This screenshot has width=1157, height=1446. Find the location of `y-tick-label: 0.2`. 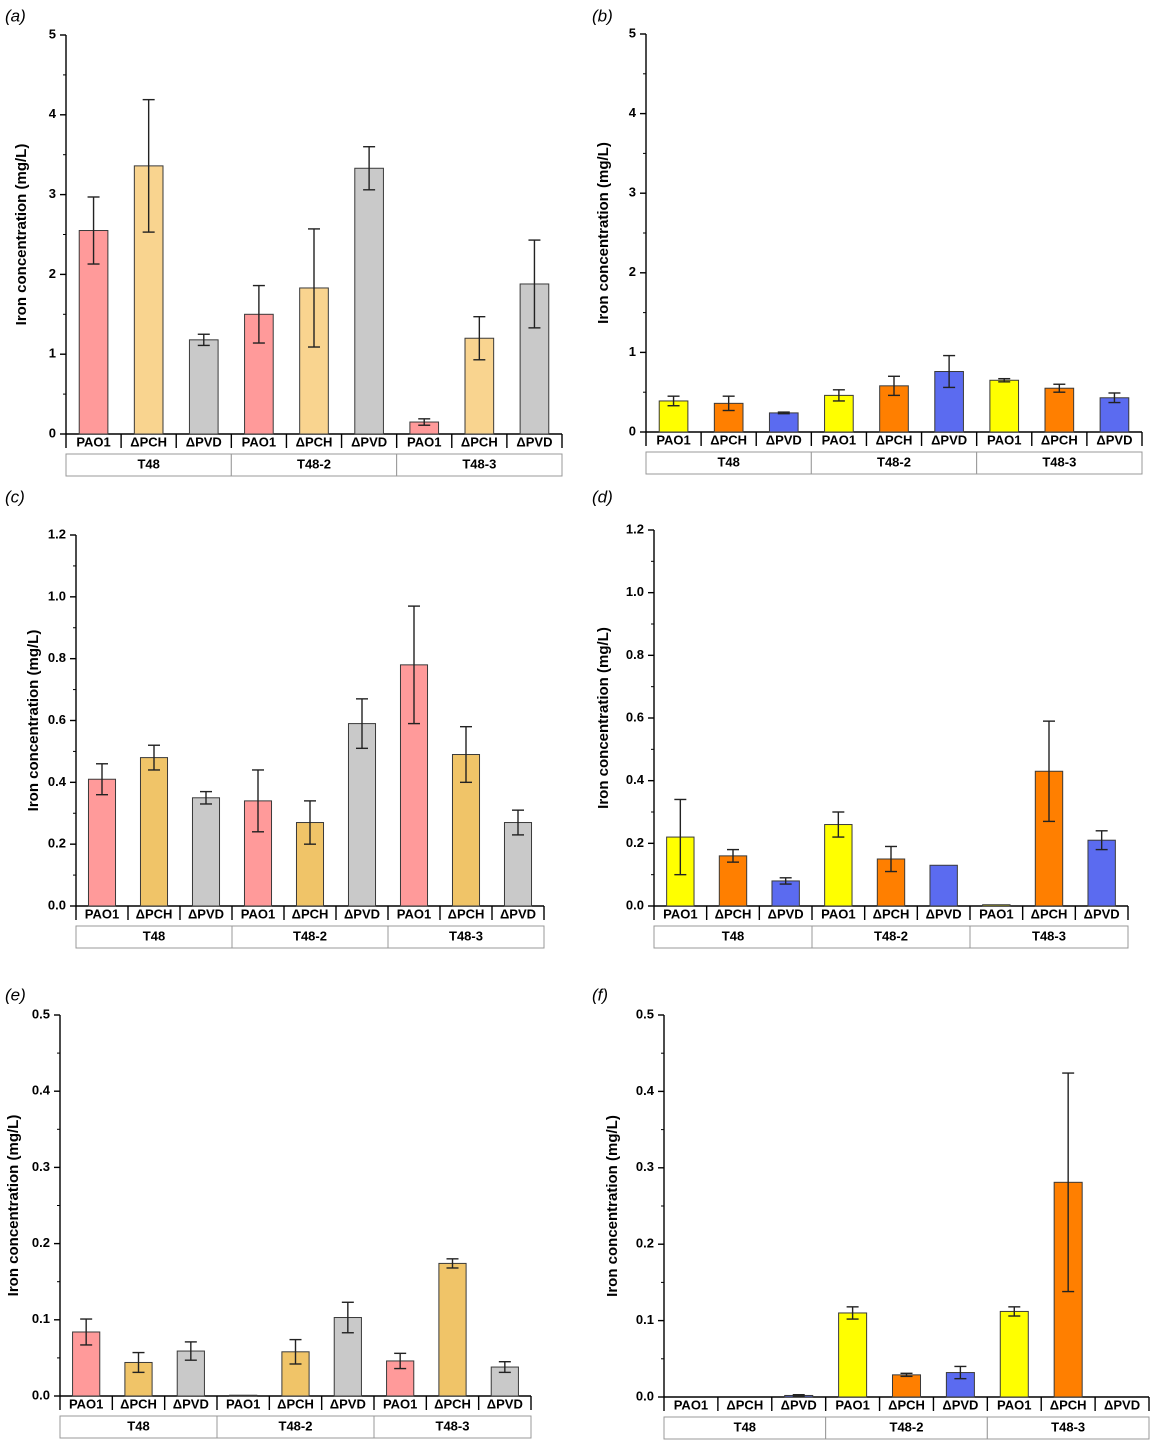

y-tick-label: 0.2 is located at coordinates (41, 1242).